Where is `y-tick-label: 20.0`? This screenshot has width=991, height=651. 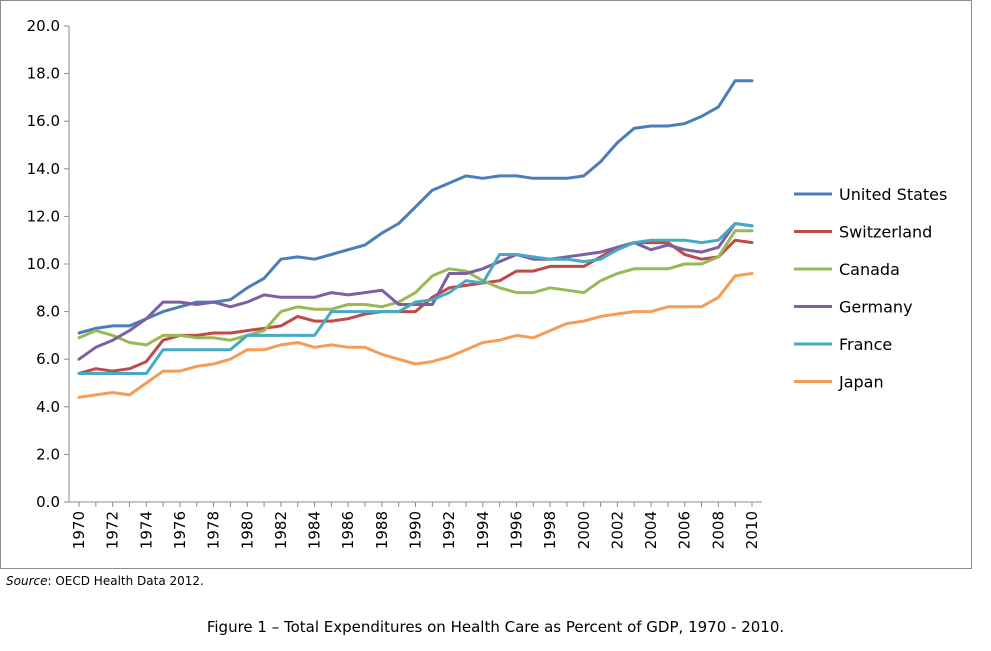
y-tick-label: 20.0 is located at coordinates (43, 26).